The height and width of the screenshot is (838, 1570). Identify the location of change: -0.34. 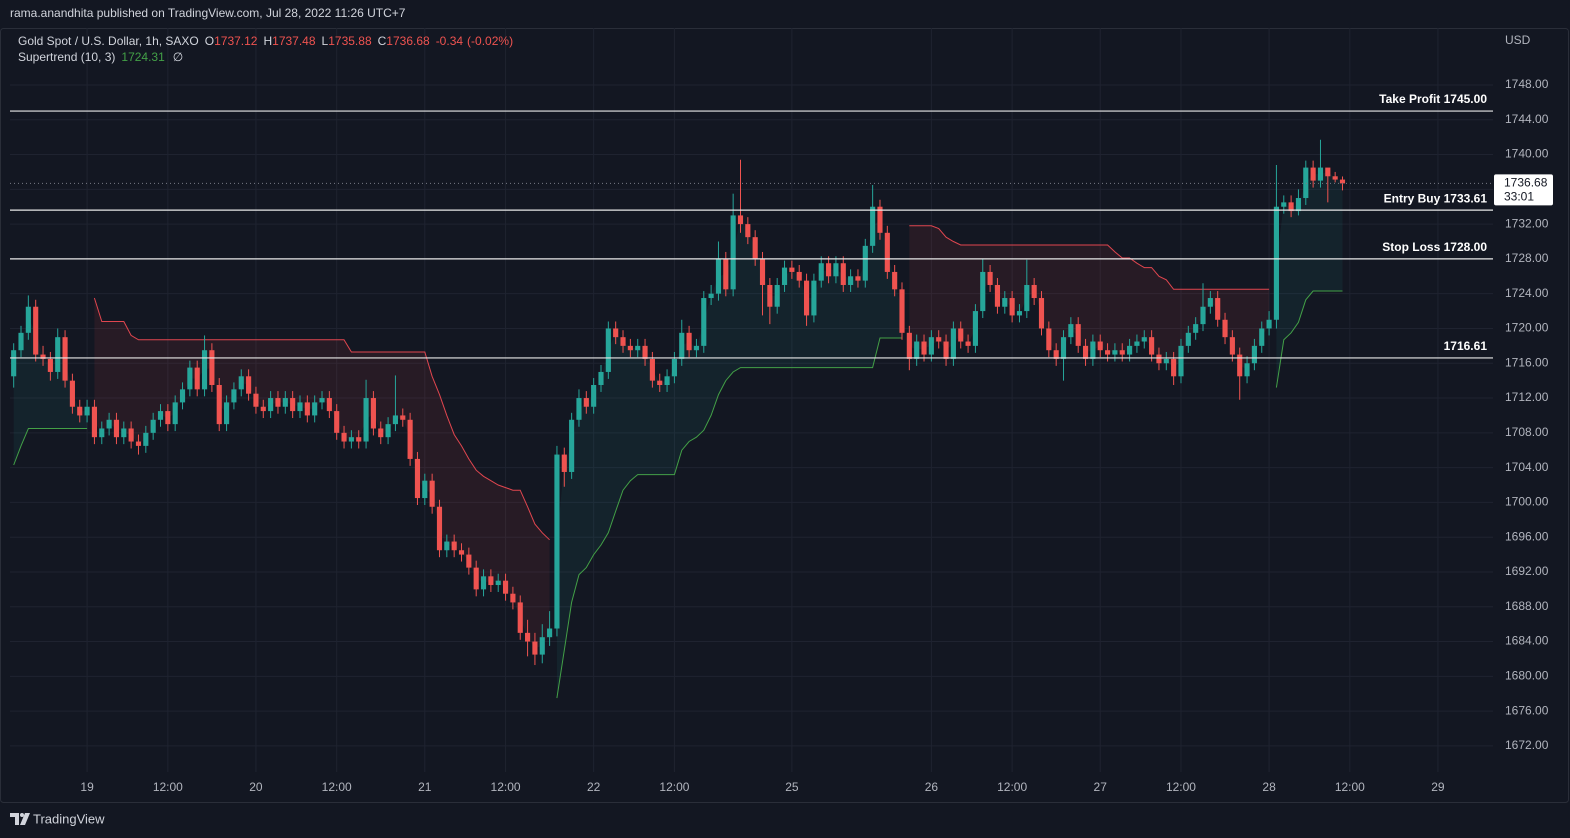
(450, 41).